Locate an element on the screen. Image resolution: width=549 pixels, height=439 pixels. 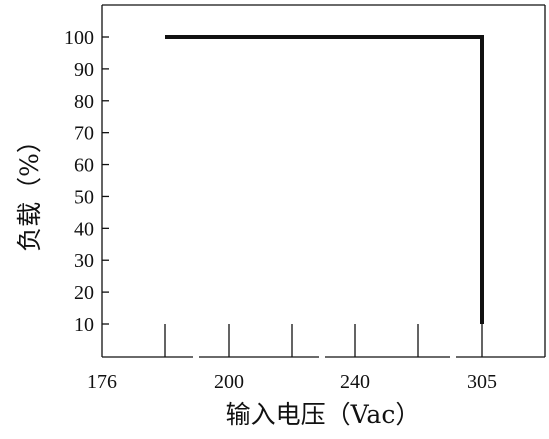
y-tick-label: 50 is located at coordinates (84, 197).